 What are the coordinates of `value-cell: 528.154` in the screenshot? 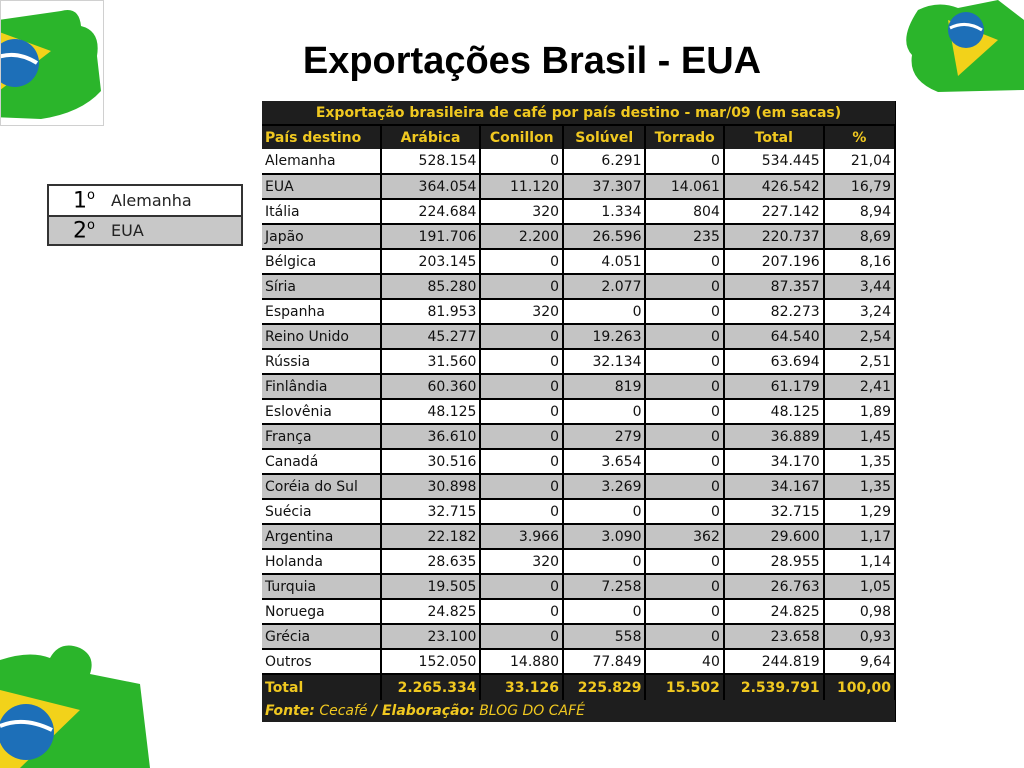 It's located at (431, 162).